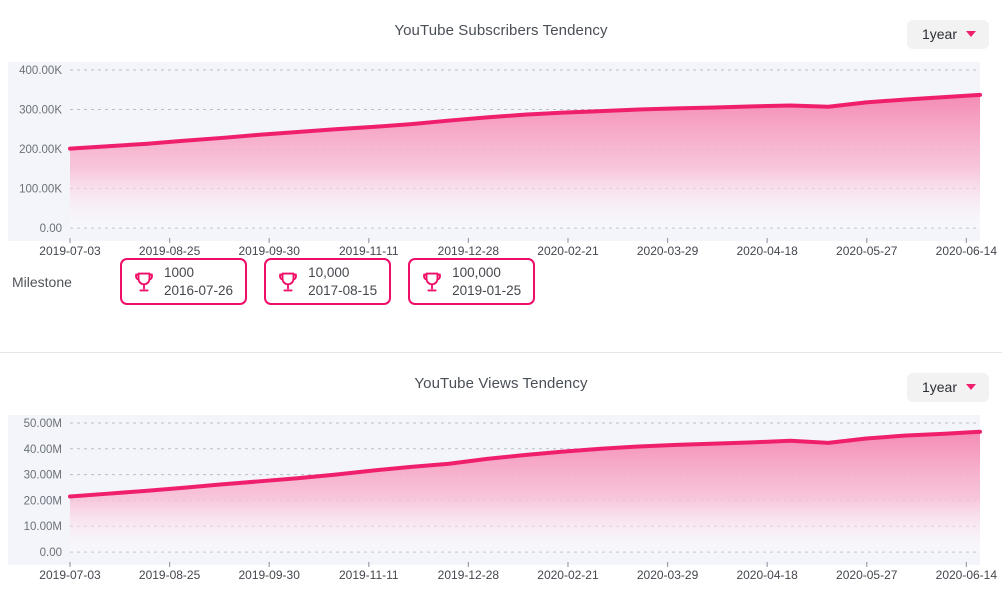 This screenshot has width=1002, height=610. Describe the element at coordinates (487, 290) in the screenshot. I see `milestone-date: 2019-01-25` at that location.